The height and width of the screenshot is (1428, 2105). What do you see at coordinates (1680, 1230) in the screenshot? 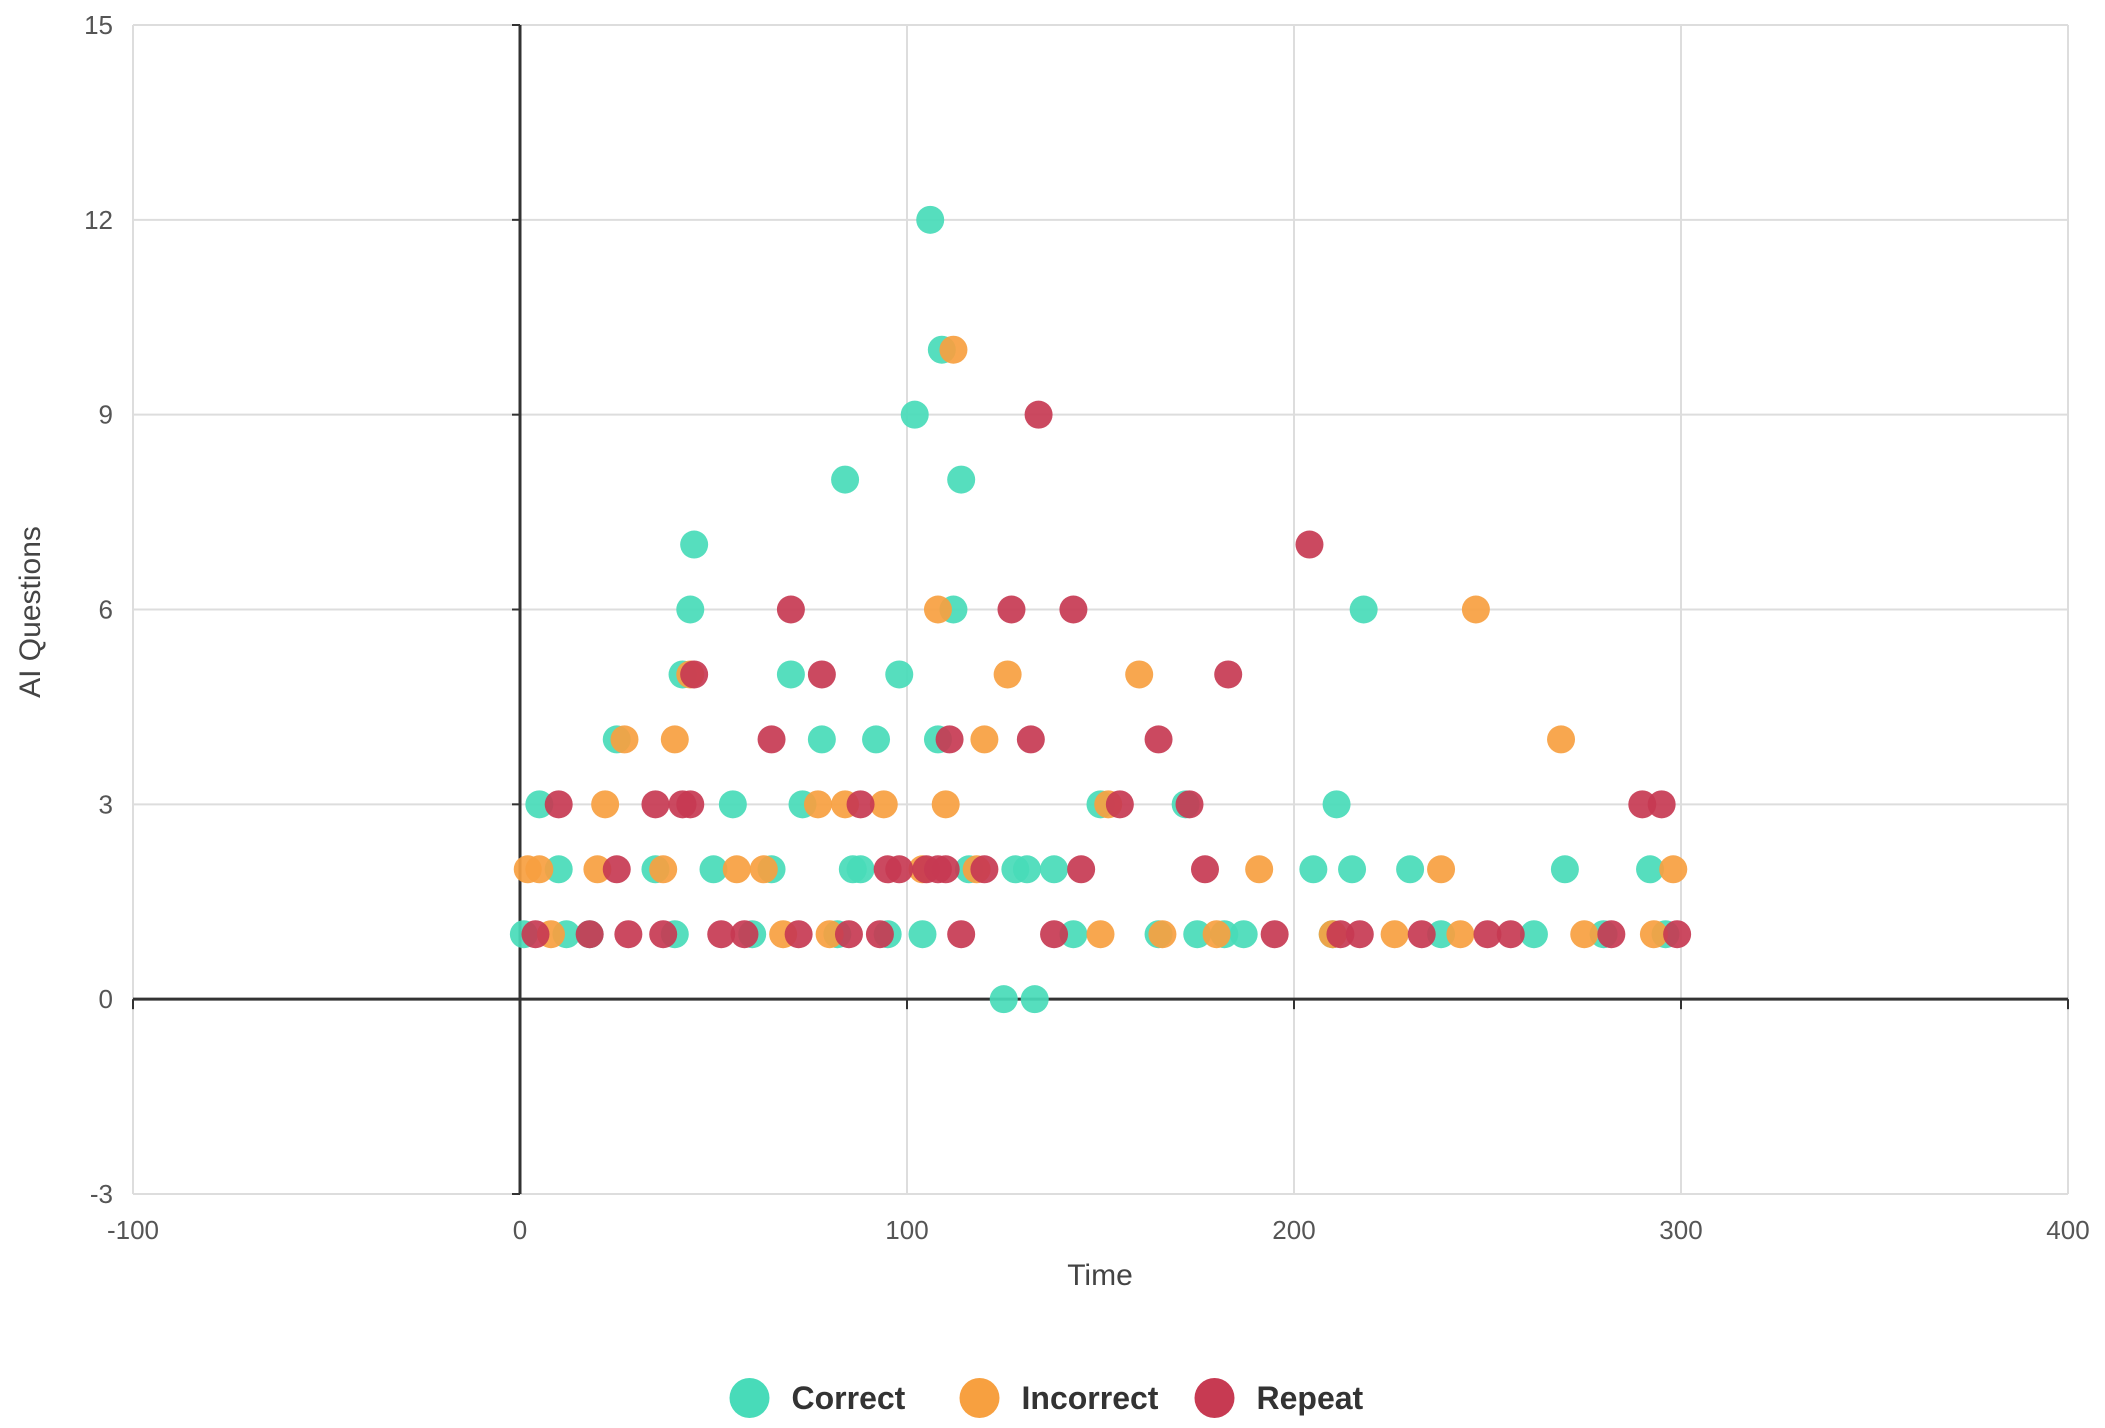
I see `x-tick-label: 300` at bounding box center [1680, 1230].